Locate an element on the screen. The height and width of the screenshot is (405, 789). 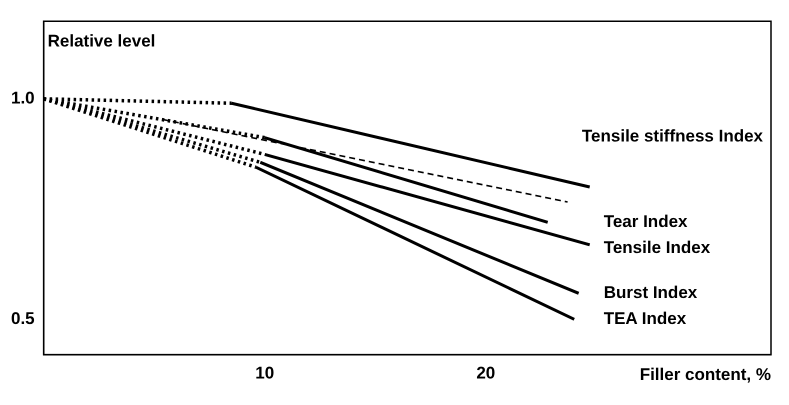
x-tick-label: 20 is located at coordinates (486, 372).